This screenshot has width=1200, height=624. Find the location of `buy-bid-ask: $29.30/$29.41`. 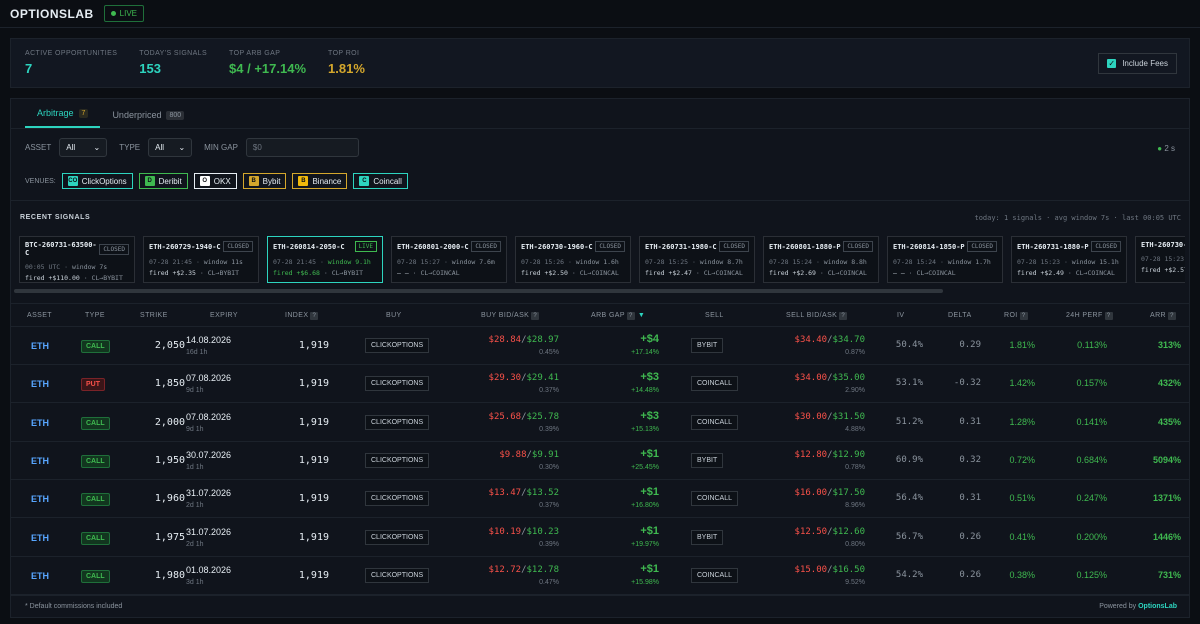

buy-bid-ask: $29.30/$29.41 is located at coordinates (523, 378).